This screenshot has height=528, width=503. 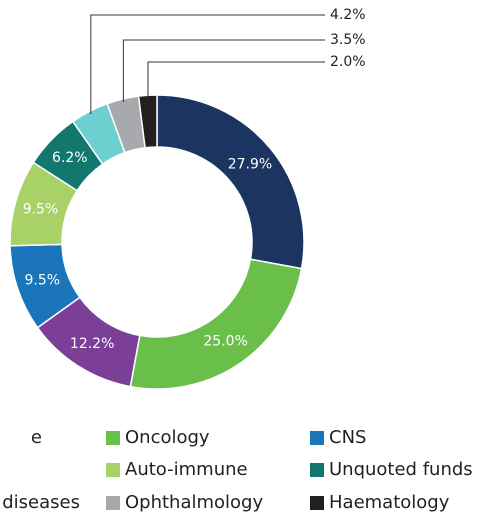 What do you see at coordinates (194, 502) in the screenshot?
I see `legend-label: Ophthalmology` at bounding box center [194, 502].